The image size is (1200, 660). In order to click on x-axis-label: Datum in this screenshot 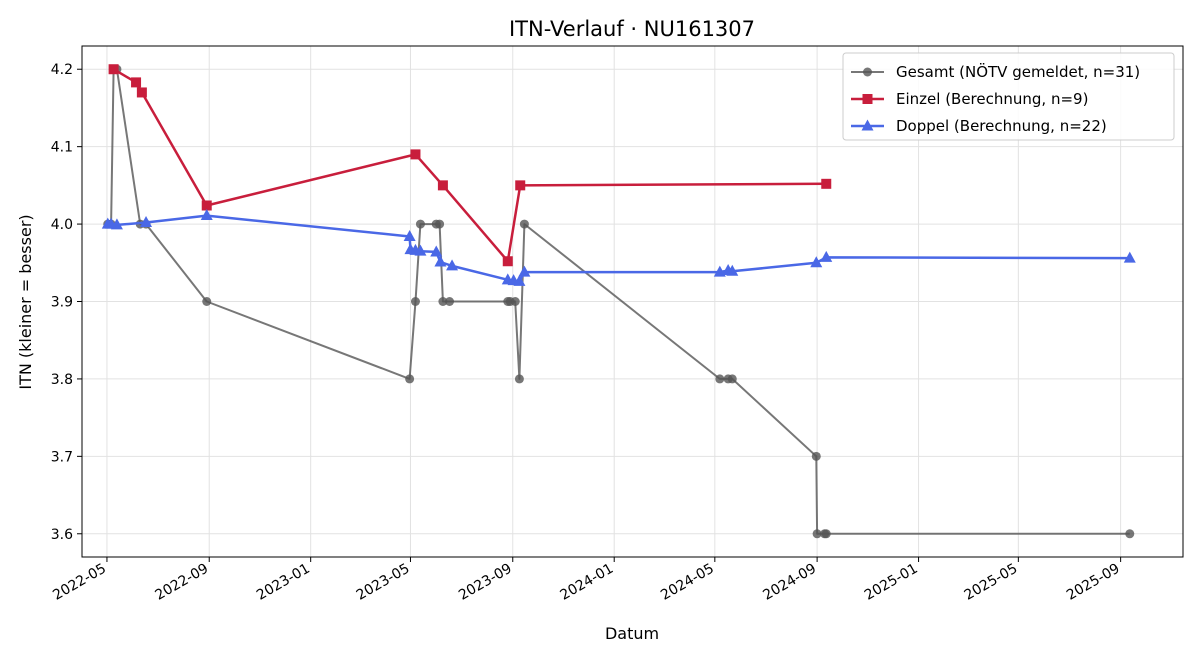, I will do `click(632, 633)`.